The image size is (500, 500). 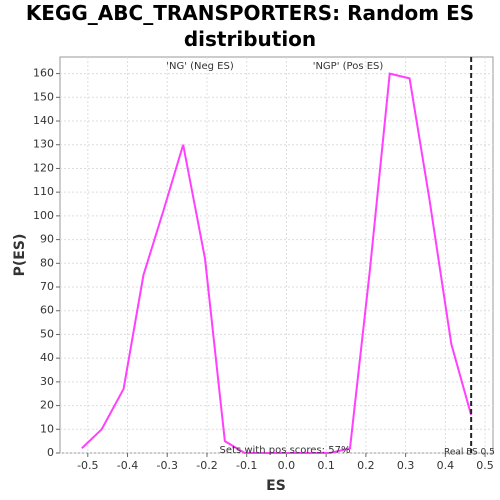 I want to click on x-tick-label: -0.3, so click(x=167, y=465).